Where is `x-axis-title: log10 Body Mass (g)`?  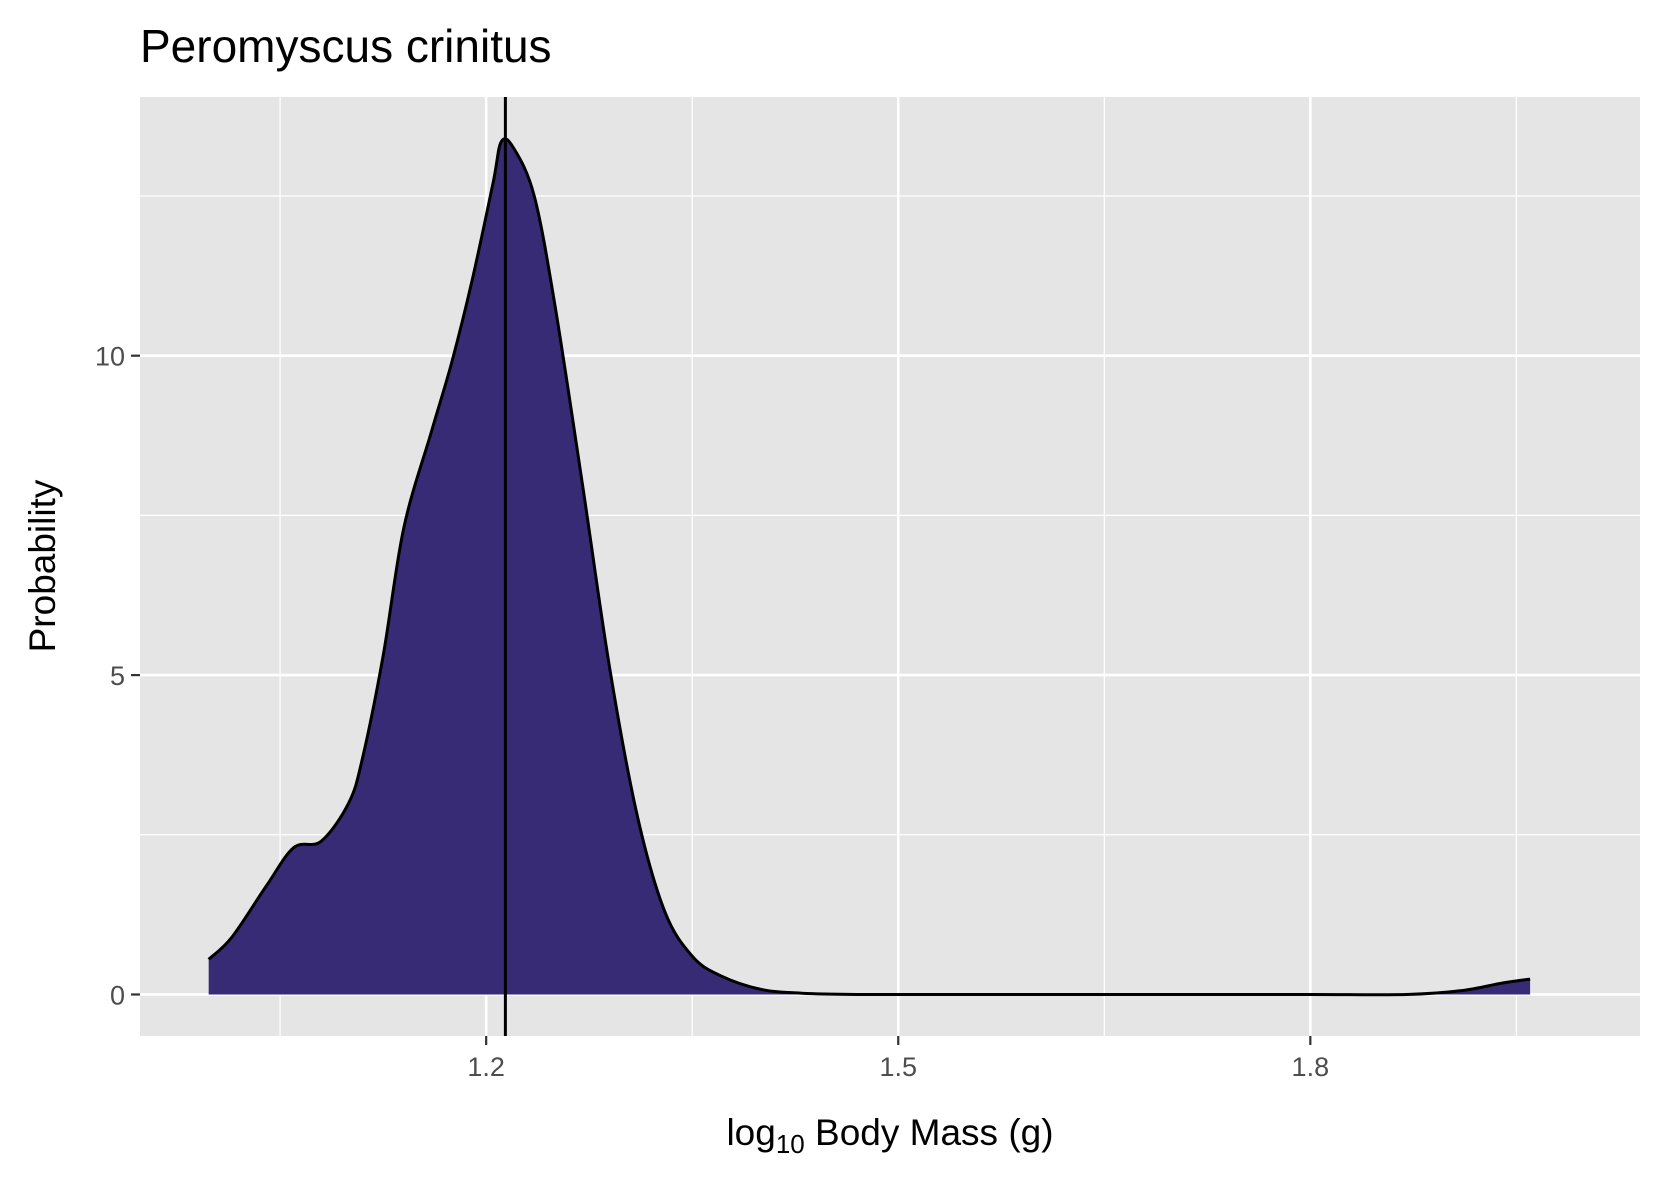 x-axis-title: log10 Body Mass (g) is located at coordinates (889, 1135).